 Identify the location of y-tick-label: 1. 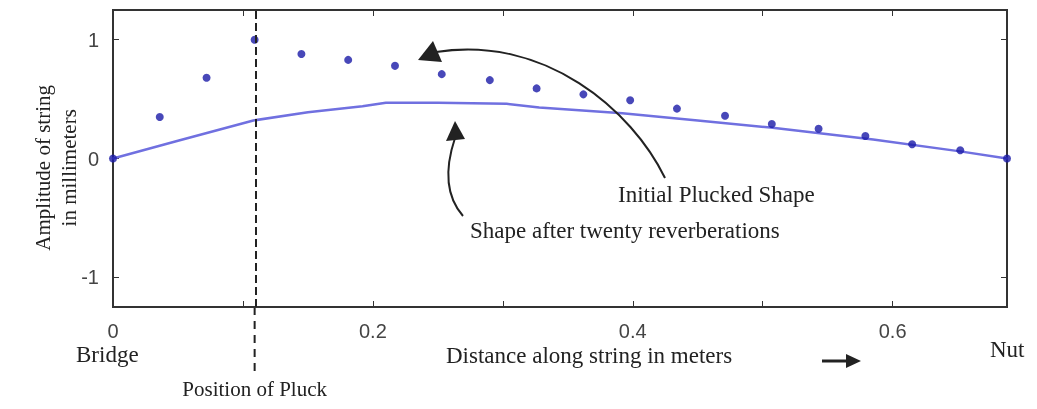
(93, 39).